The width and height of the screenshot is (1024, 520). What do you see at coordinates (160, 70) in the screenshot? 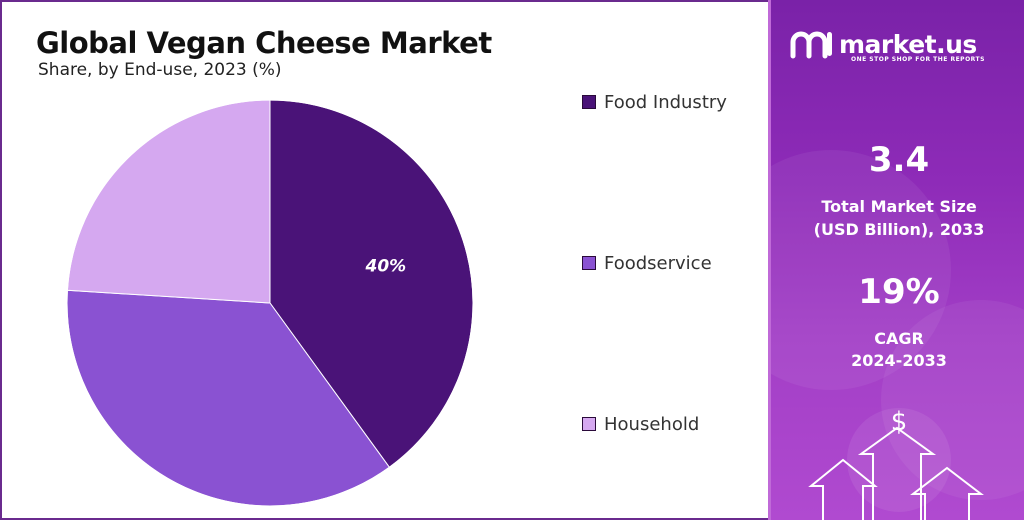
I see `chart-subtitle: Share, by End-use, 2023 (%)` at bounding box center [160, 70].